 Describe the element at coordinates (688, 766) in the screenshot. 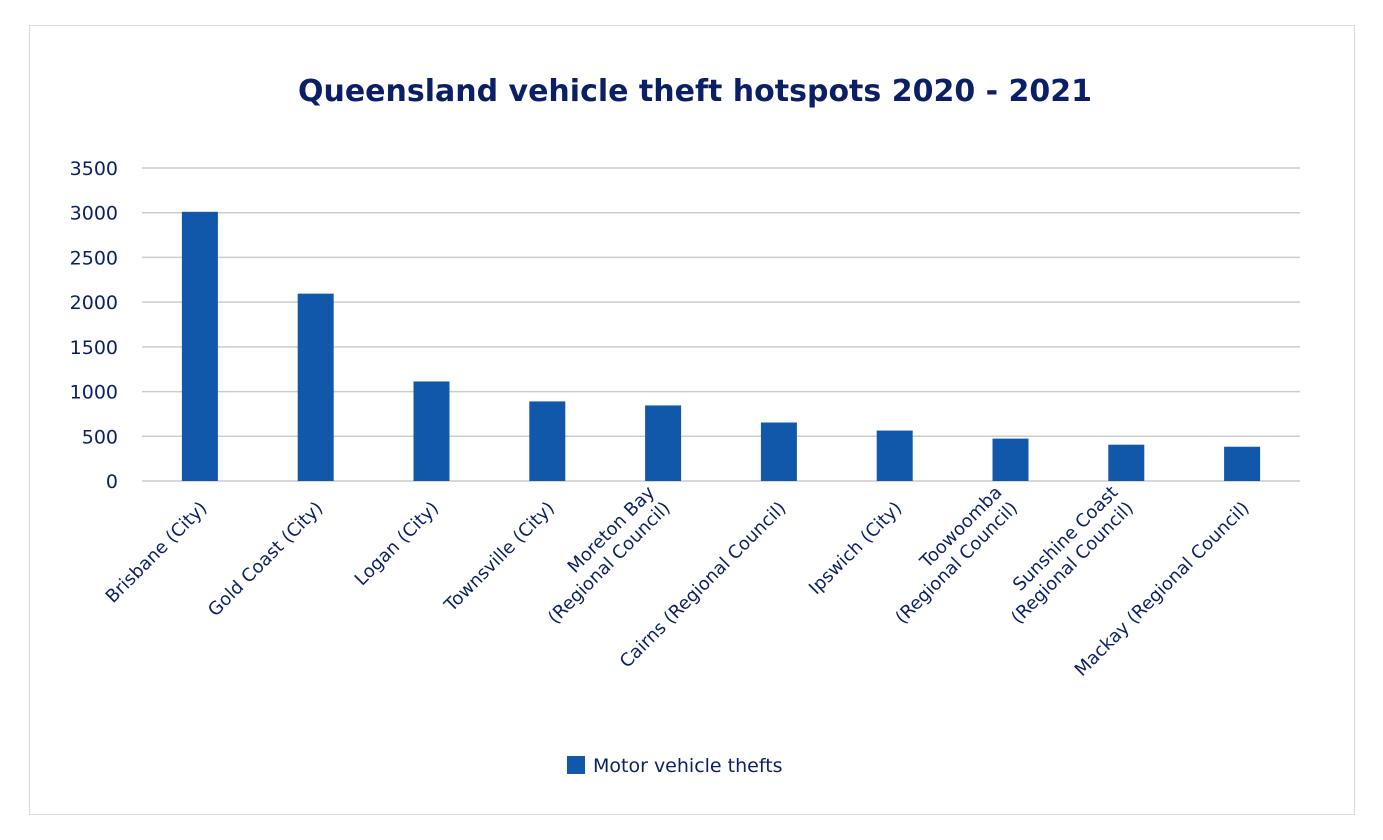

I see `legend-label: Motor vehicle thefts` at that location.